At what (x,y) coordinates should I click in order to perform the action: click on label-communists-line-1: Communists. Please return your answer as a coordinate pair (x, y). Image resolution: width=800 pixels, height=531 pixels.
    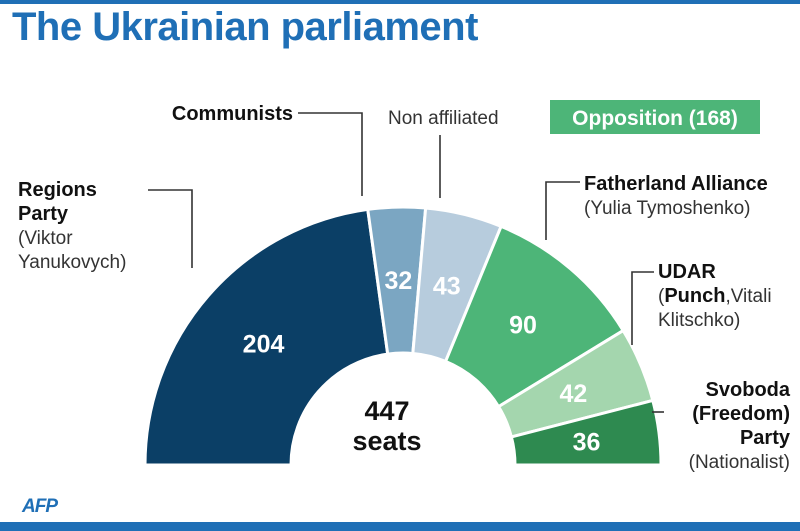
    Looking at the image, I should click on (232, 114).